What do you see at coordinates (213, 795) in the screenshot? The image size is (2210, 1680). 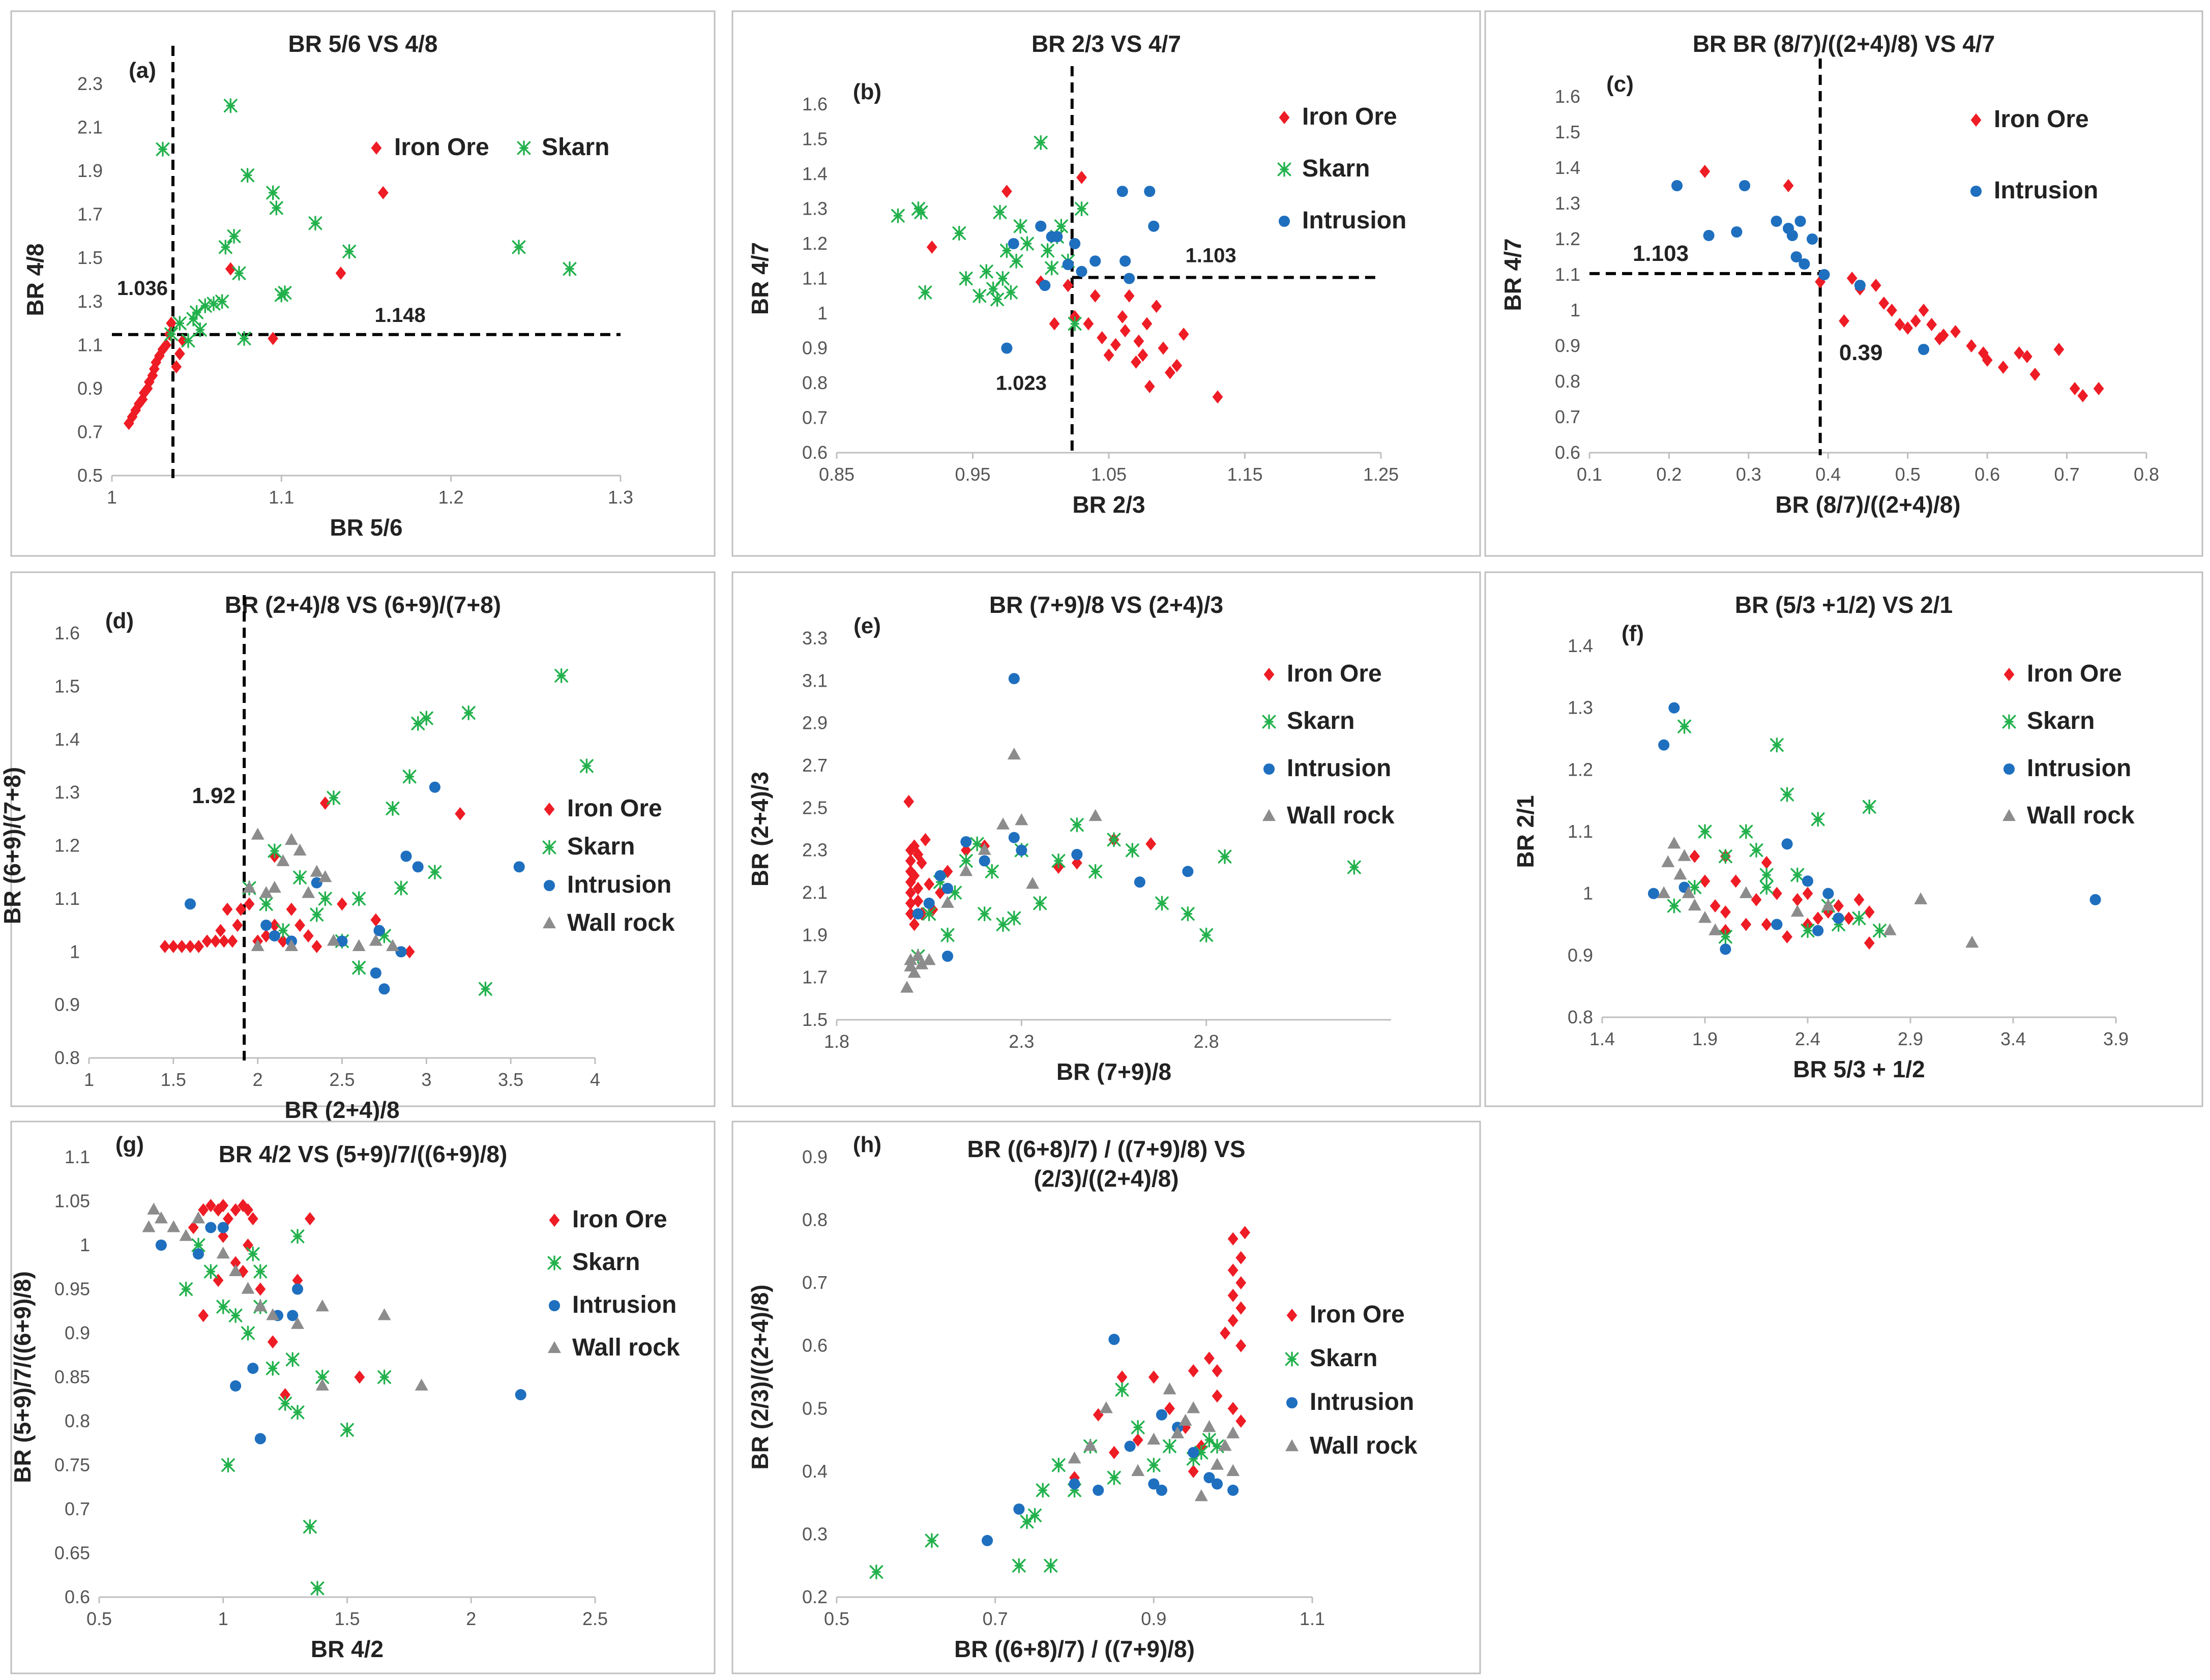 I see `threshold-label: 1.92` at bounding box center [213, 795].